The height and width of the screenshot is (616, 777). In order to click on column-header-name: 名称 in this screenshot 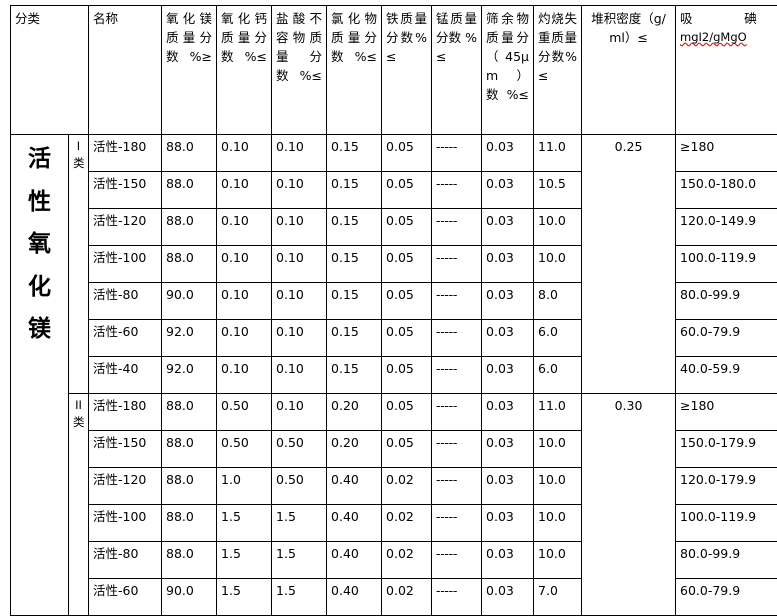, I will do `click(125, 70)`.